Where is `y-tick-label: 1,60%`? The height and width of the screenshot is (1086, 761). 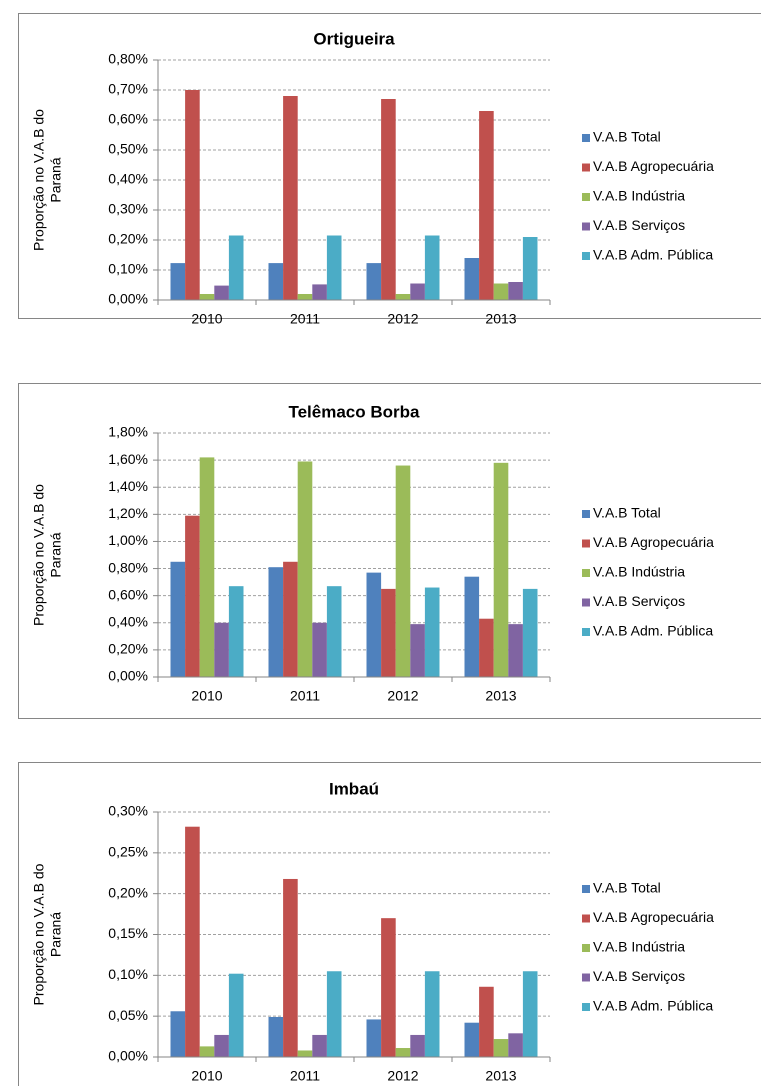
y-tick-label: 1,60% is located at coordinates (128, 459).